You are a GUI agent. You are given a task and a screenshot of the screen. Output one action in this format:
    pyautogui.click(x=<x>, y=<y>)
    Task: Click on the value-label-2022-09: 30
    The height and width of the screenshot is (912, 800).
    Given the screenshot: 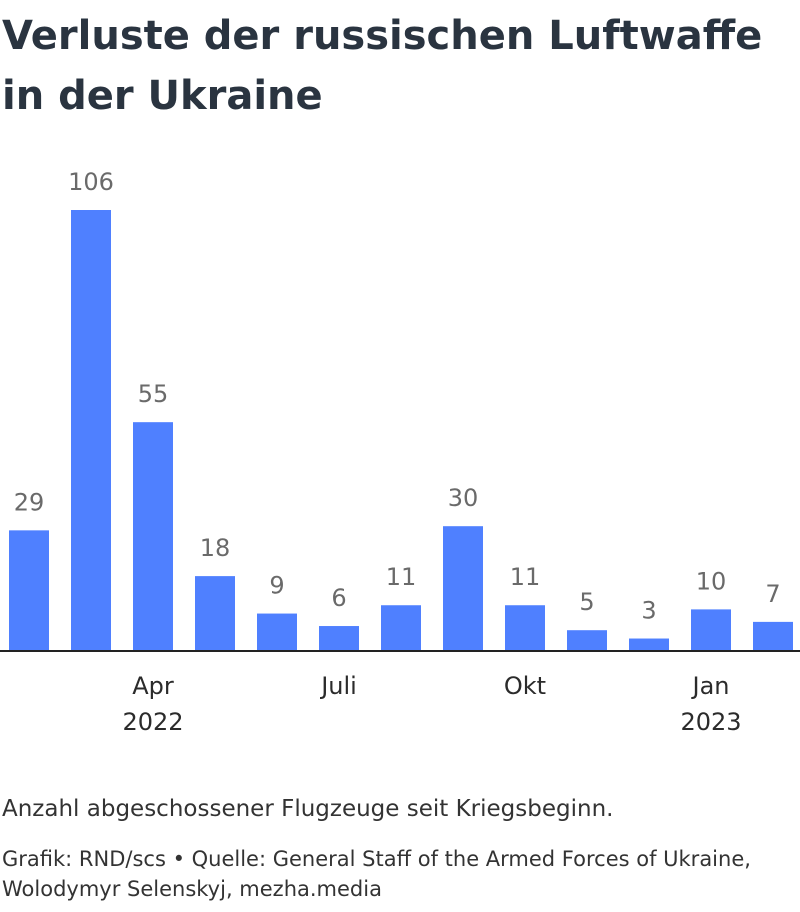 What is the action you would take?
    pyautogui.click(x=463, y=498)
    